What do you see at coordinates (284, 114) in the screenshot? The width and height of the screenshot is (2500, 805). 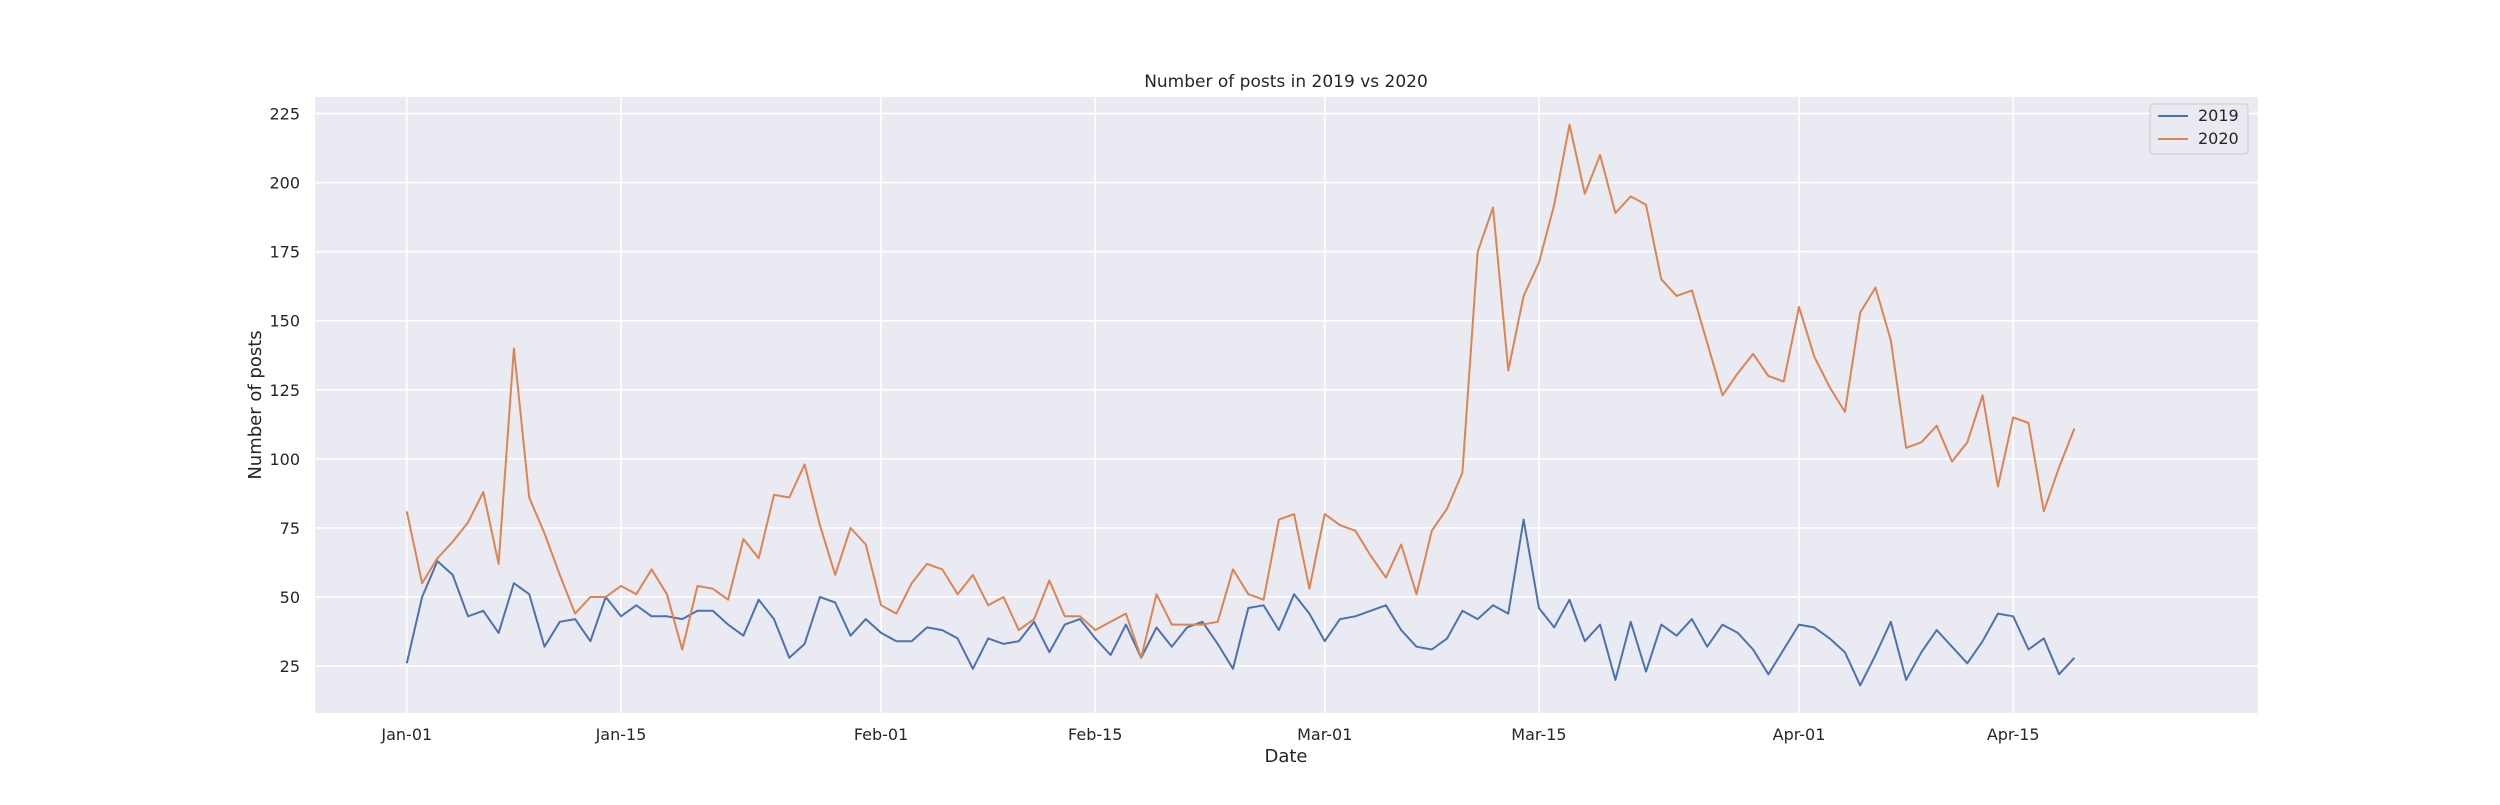 I see `y-tick-label: 225` at bounding box center [284, 114].